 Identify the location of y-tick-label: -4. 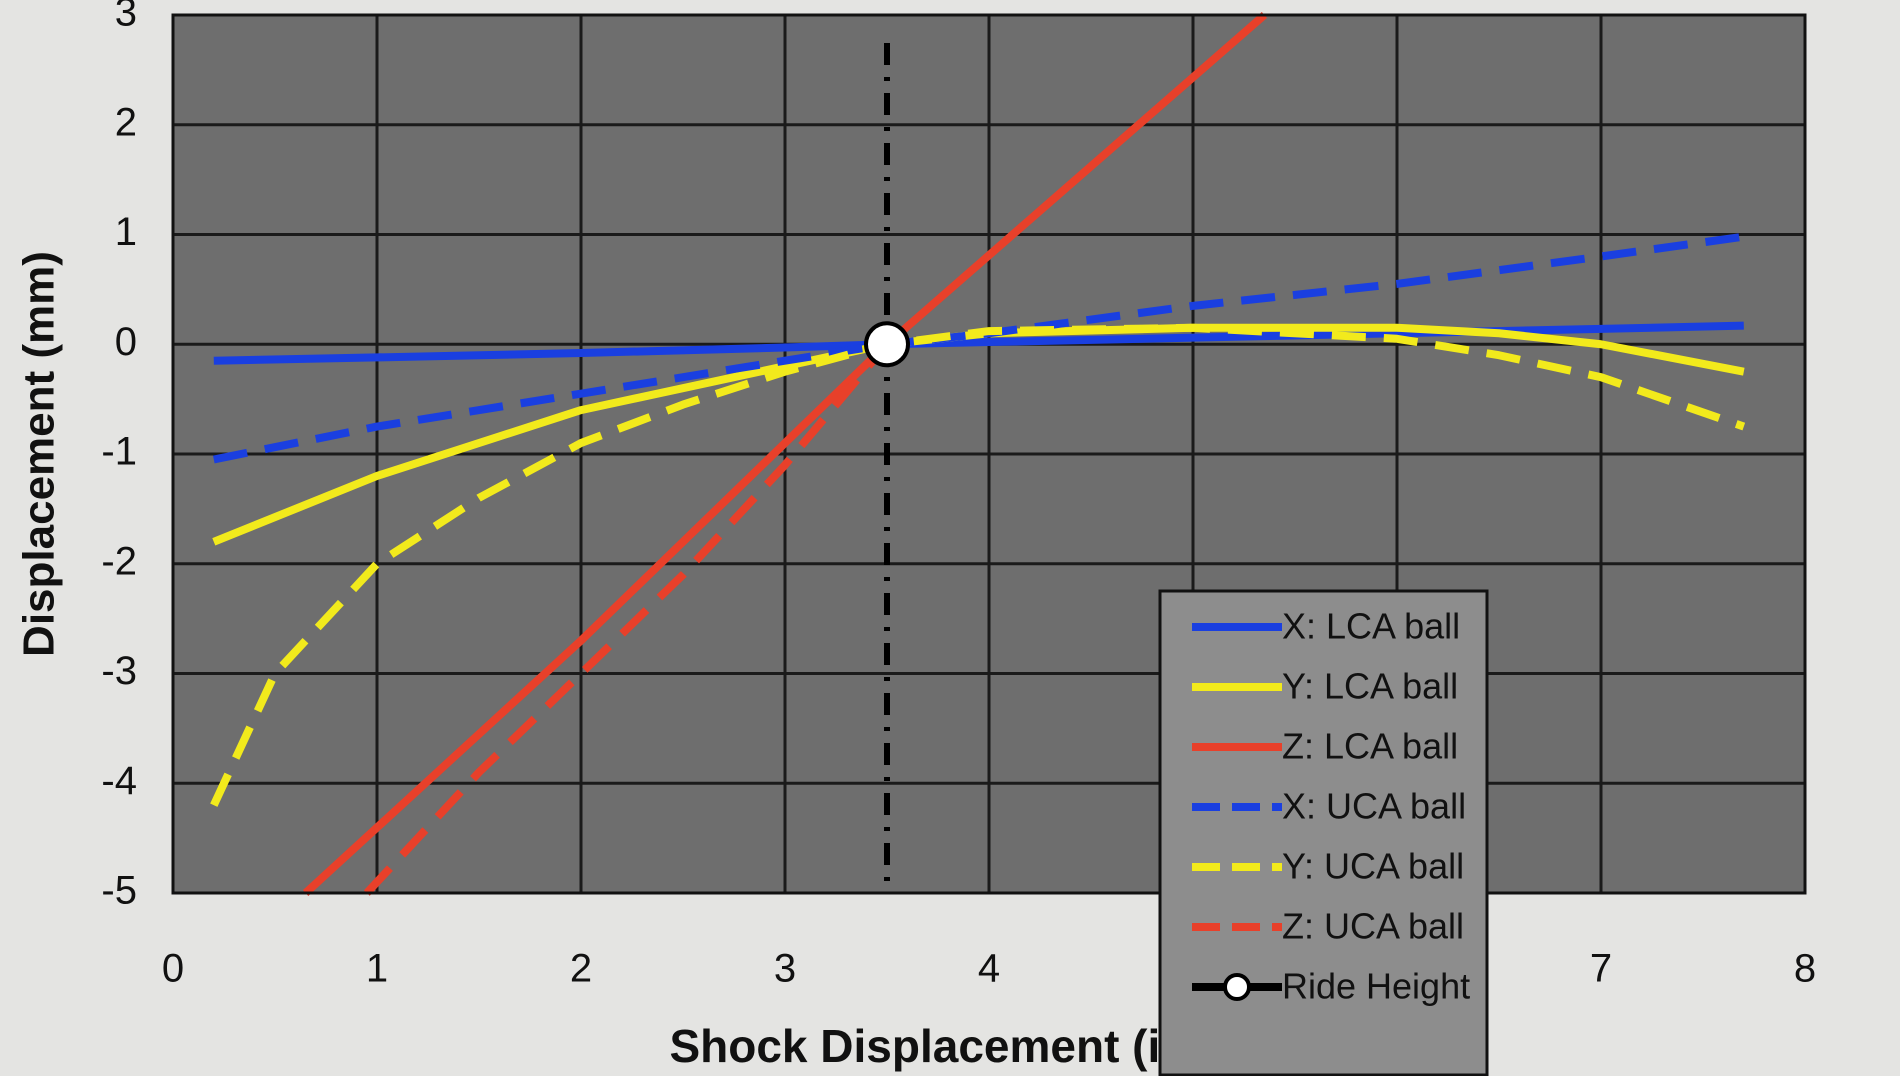
(119, 781).